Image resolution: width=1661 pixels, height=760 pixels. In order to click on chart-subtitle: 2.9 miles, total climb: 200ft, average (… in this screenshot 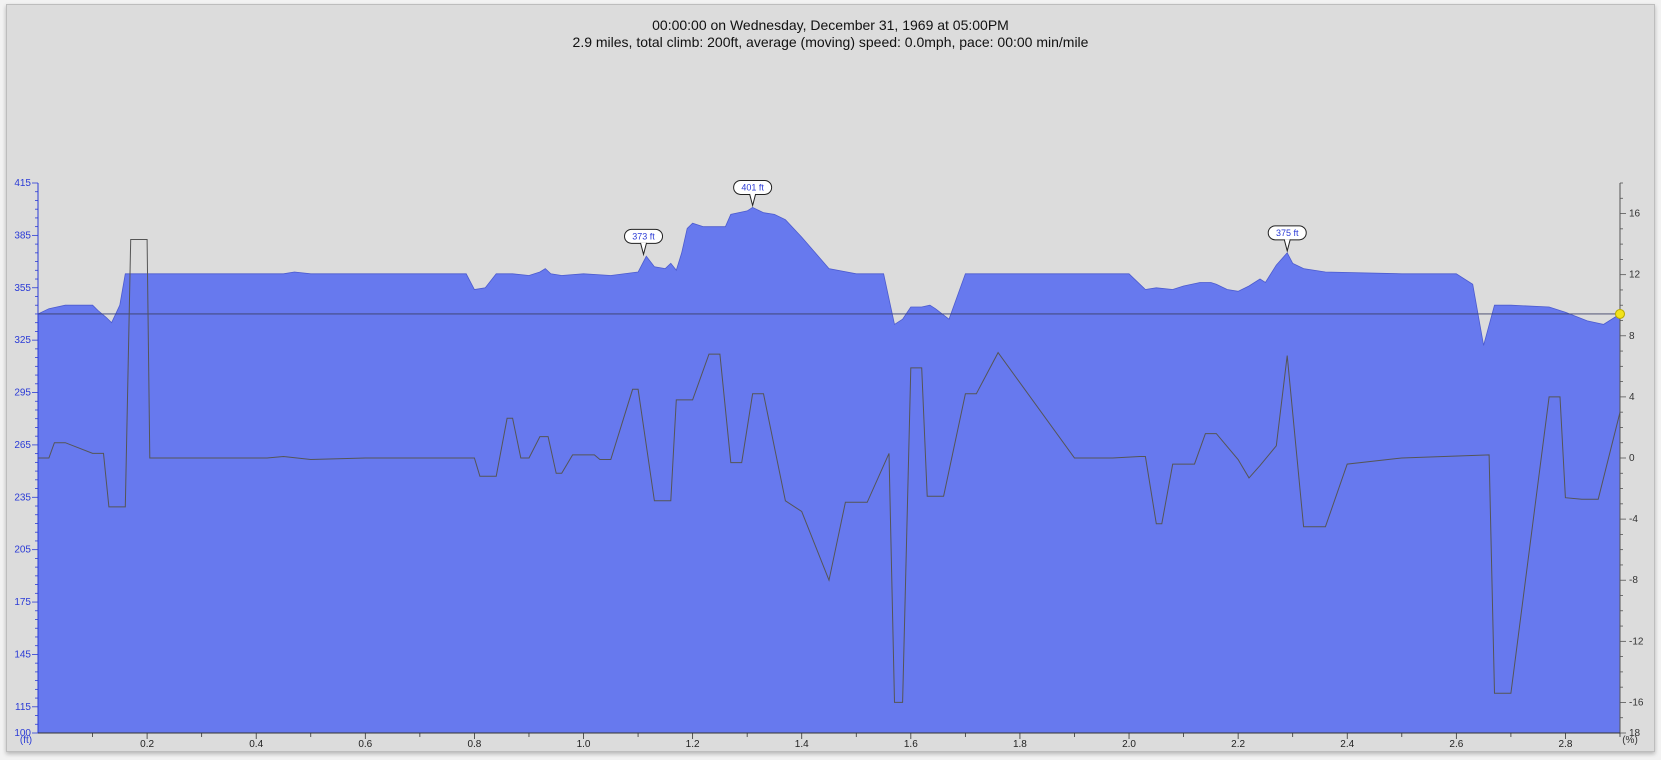, I will do `click(830, 42)`.